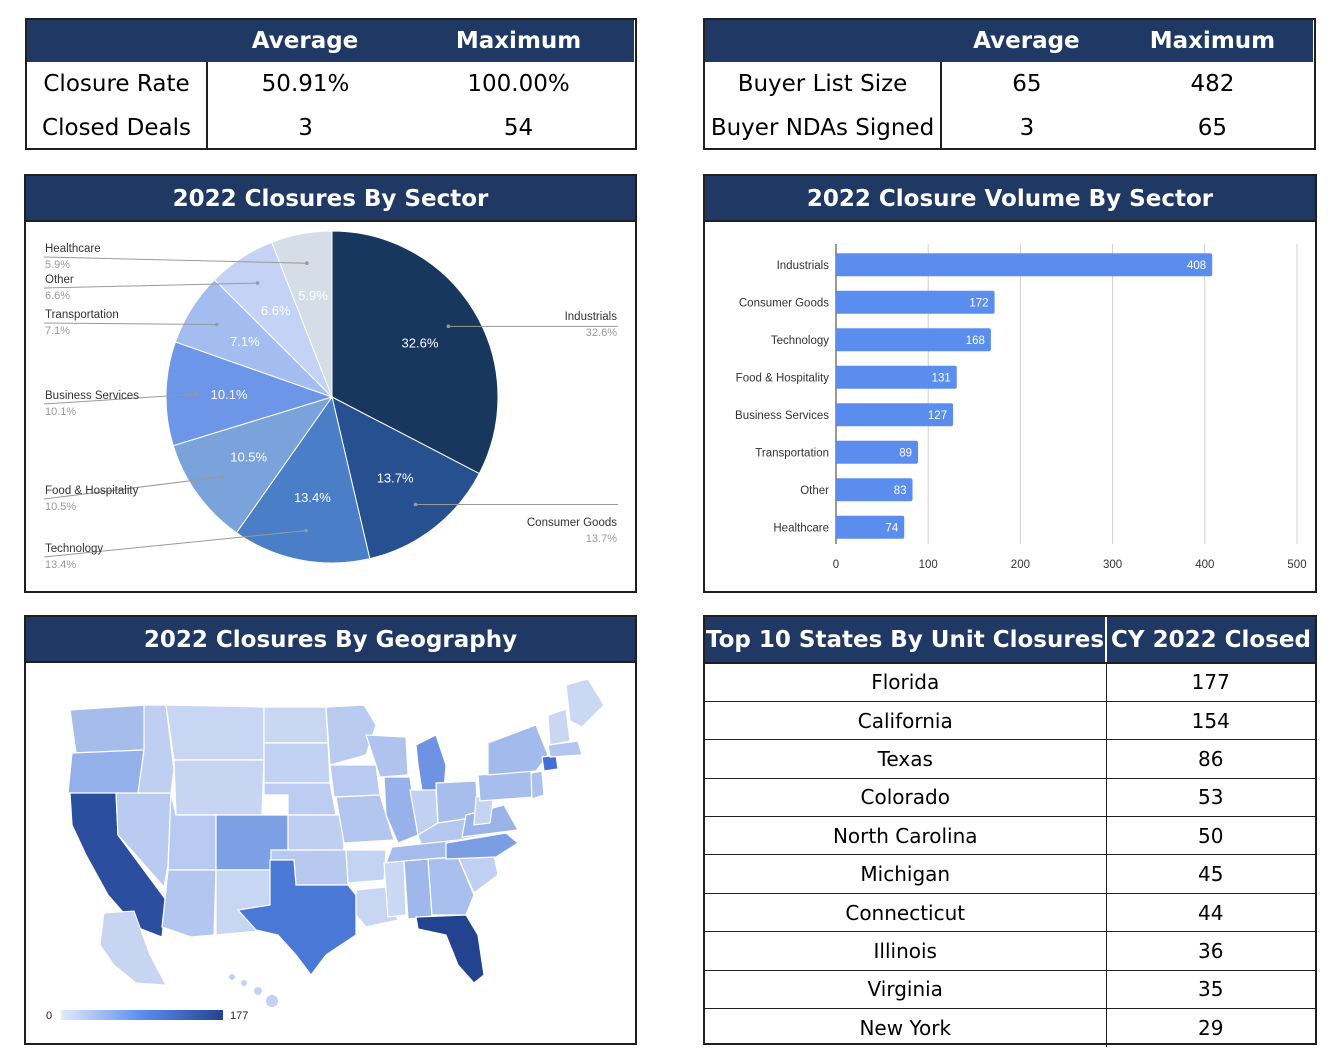  I want to click on table-row: California 154, so click(1010, 720).